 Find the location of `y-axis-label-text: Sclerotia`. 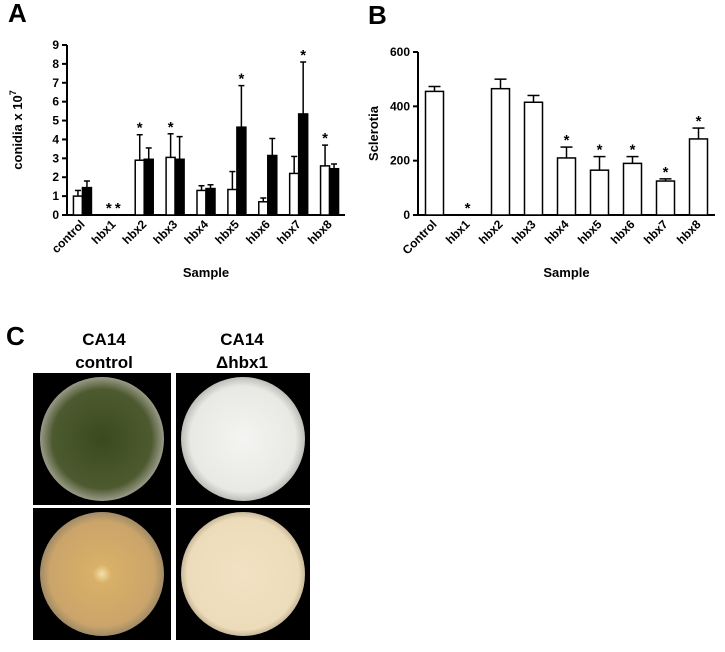

y-axis-label-text: Sclerotia is located at coordinates (373, 133).